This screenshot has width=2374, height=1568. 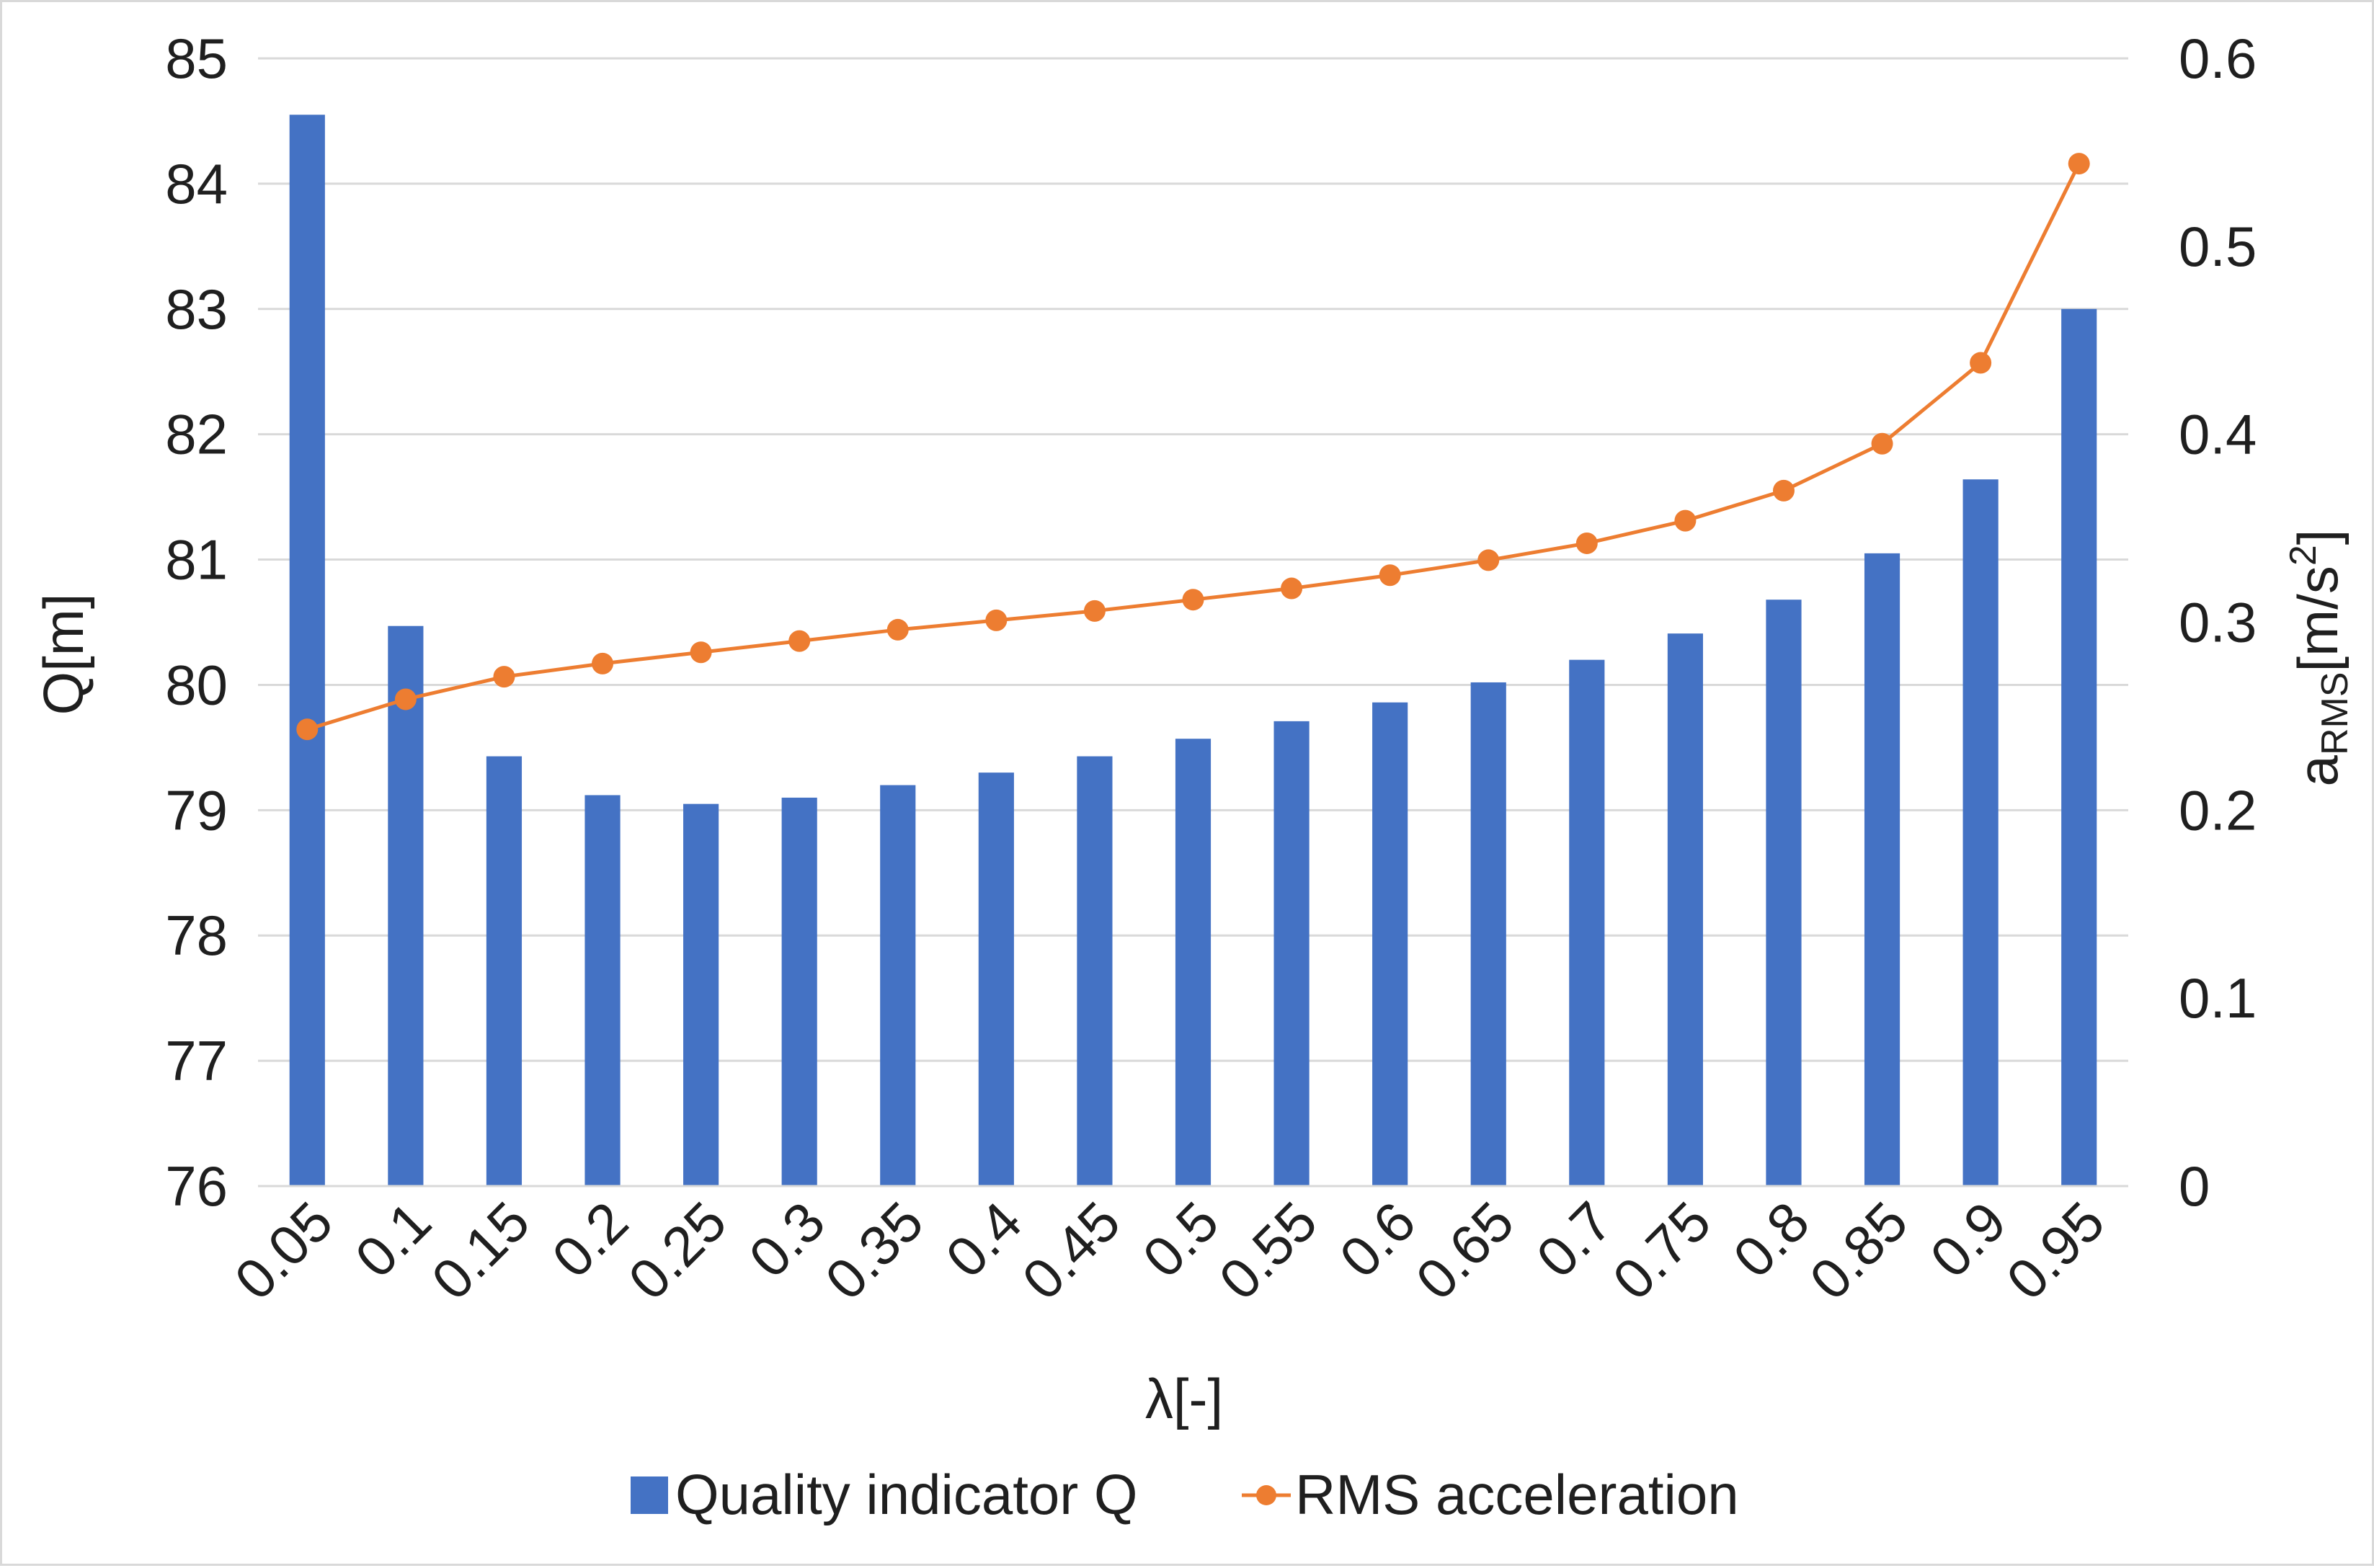 I want to click on bar-0.9, so click(x=1980, y=832).